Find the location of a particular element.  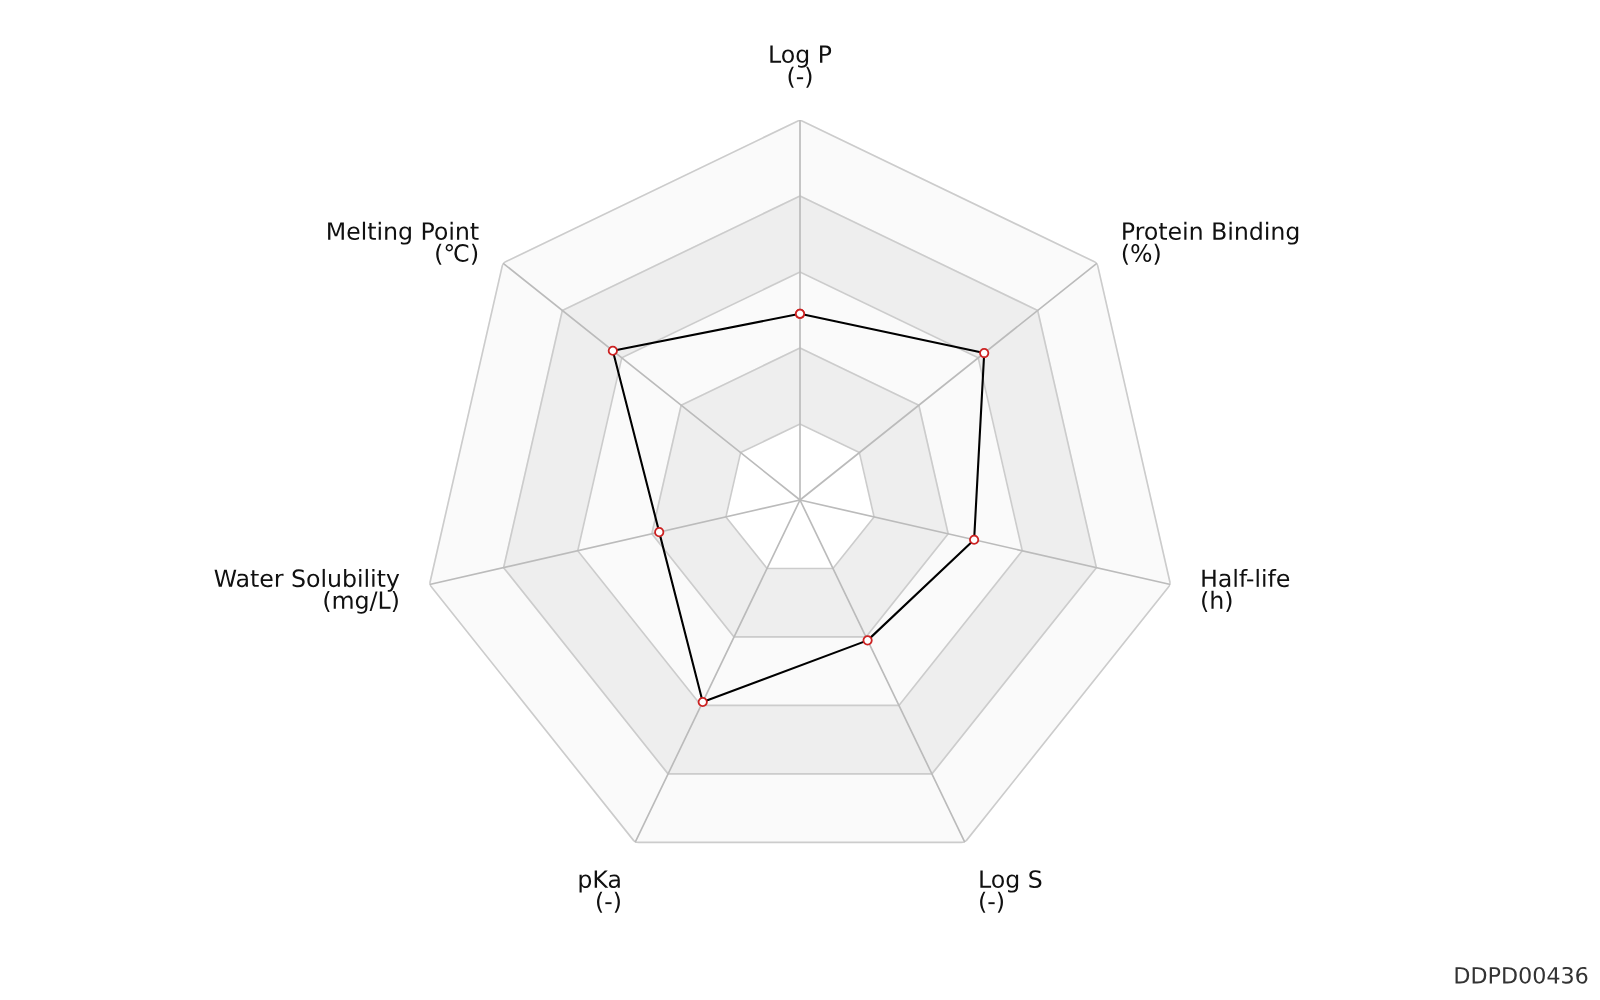

spoke-label: Log P (-) is located at coordinates (801, 66).